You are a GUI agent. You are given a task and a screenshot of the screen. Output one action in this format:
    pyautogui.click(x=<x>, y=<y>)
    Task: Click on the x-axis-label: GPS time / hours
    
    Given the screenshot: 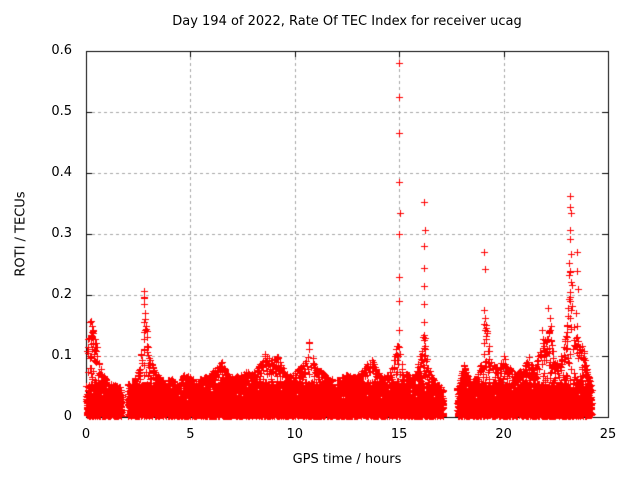 What is the action you would take?
    pyautogui.click(x=347, y=459)
    